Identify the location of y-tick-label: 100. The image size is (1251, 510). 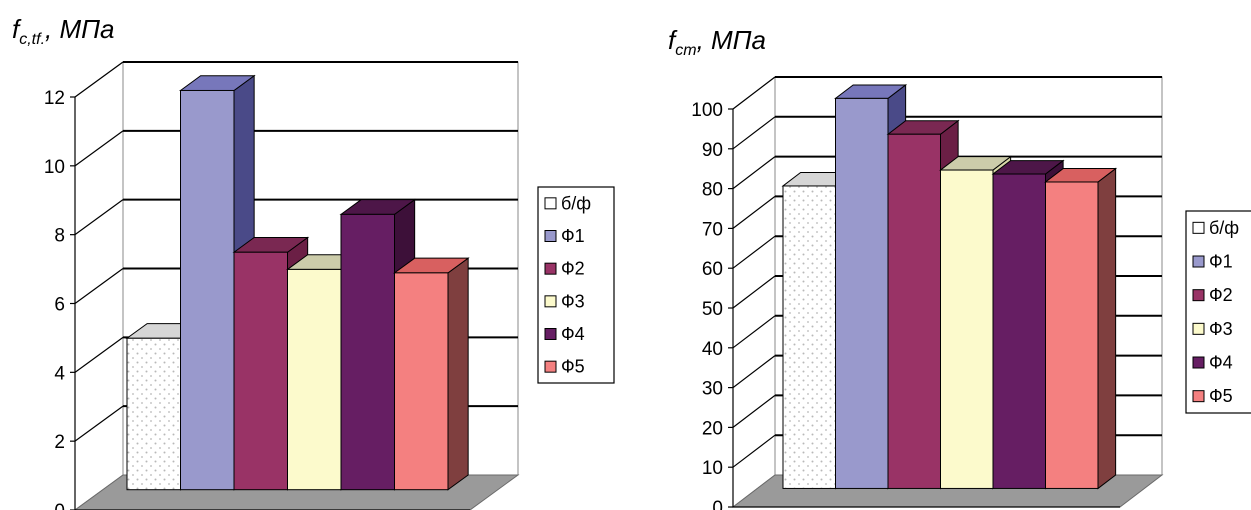
(707, 110).